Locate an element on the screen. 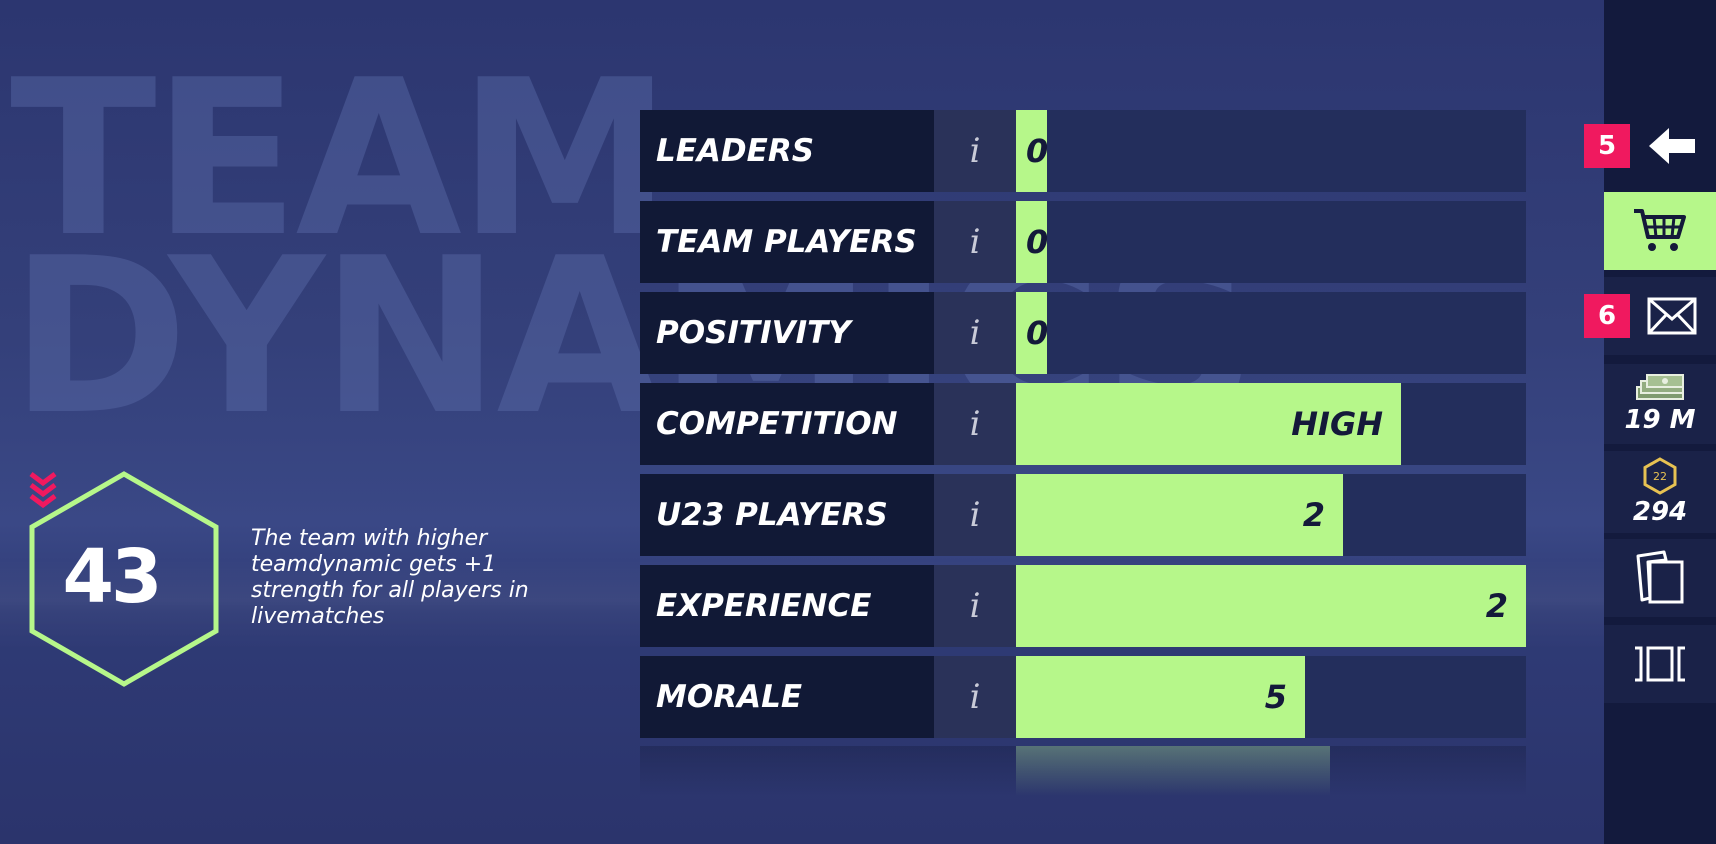 Image resolution: width=1716 pixels, height=844 pixels. stat-label: MORALE is located at coordinates (787, 697).